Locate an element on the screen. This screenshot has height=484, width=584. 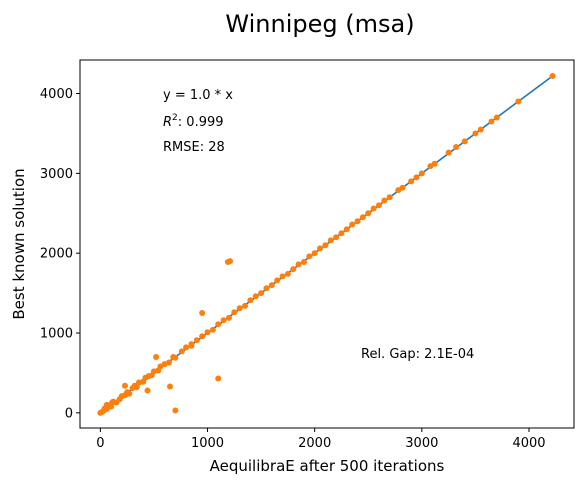
equation-annotation: y = 1.0 * x is located at coordinates (198, 95).